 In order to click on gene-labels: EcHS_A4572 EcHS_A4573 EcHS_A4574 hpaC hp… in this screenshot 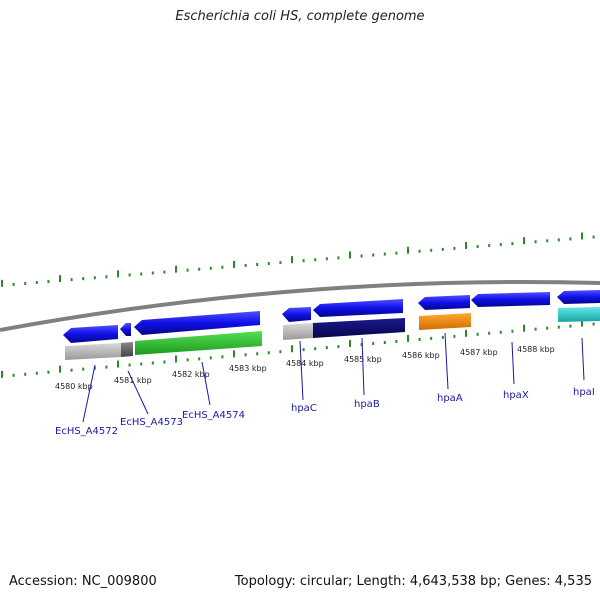, I will do `click(325, 412)`.